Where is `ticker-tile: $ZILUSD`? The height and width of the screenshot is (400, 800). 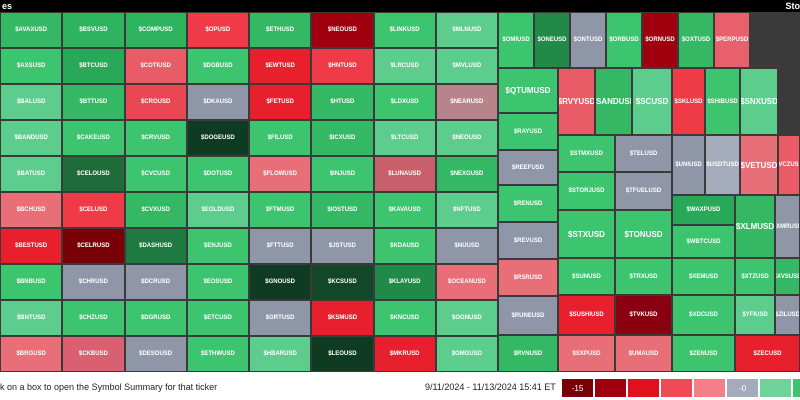
ticker-tile: $ZILUSD is located at coordinates (787, 315).